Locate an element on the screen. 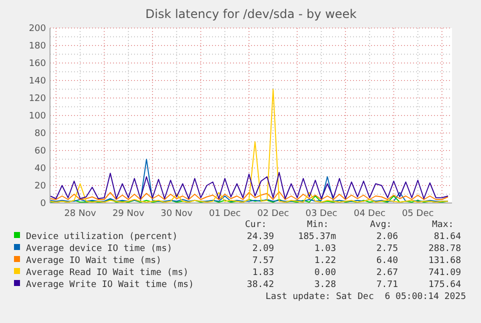  text: Cur: is located at coordinates (256, 225).